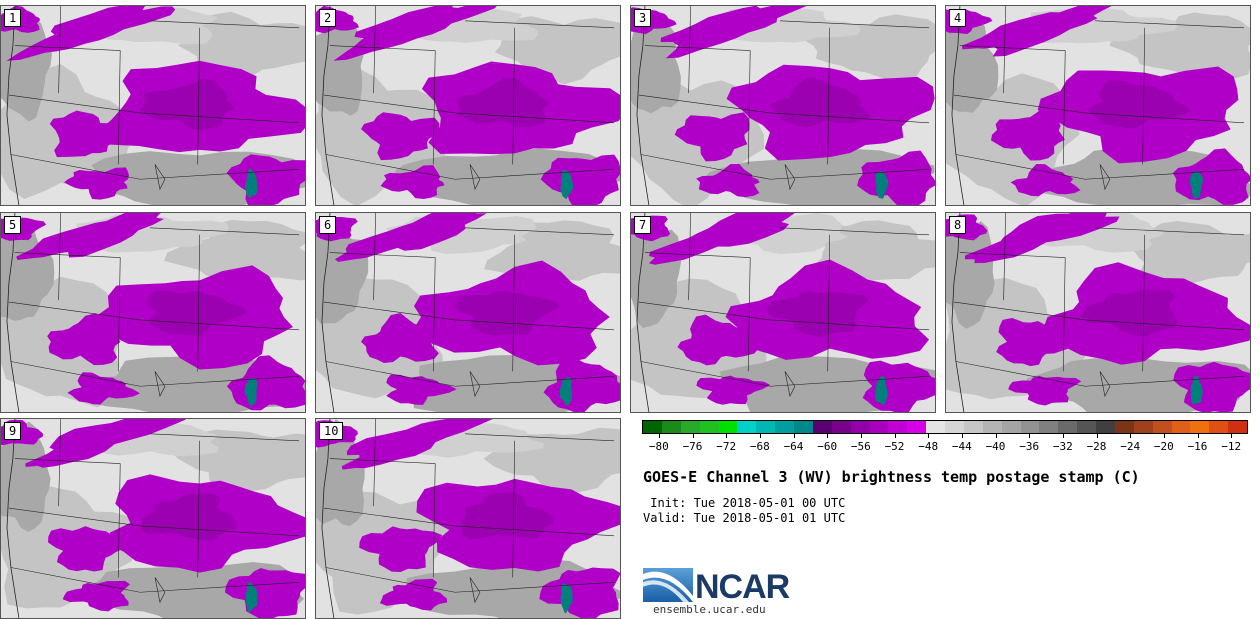 The width and height of the screenshot is (1260, 619). What do you see at coordinates (643, 18) in the screenshot?
I see `panel-number: 3` at bounding box center [643, 18].